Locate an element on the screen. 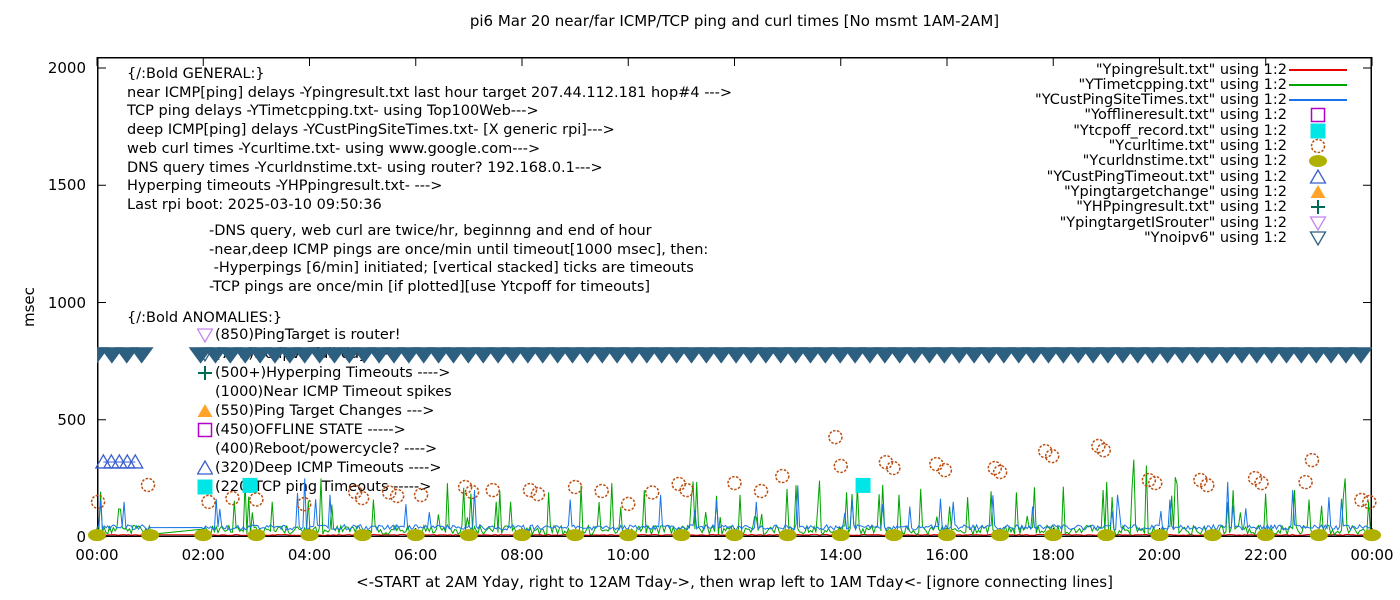  legend-label: "Ypingtargetchange" using 1:2 is located at coordinates (1175, 191).